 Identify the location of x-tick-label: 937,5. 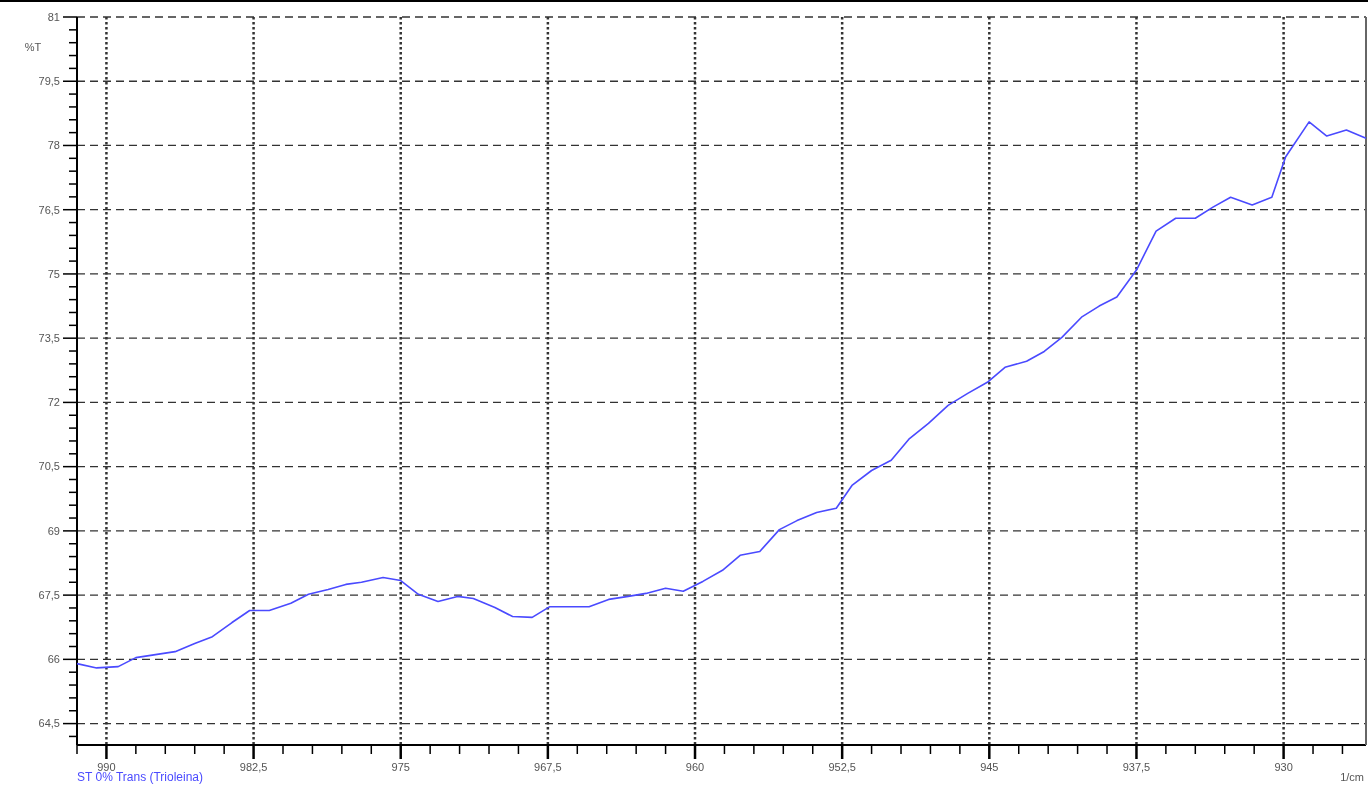
(1136, 767).